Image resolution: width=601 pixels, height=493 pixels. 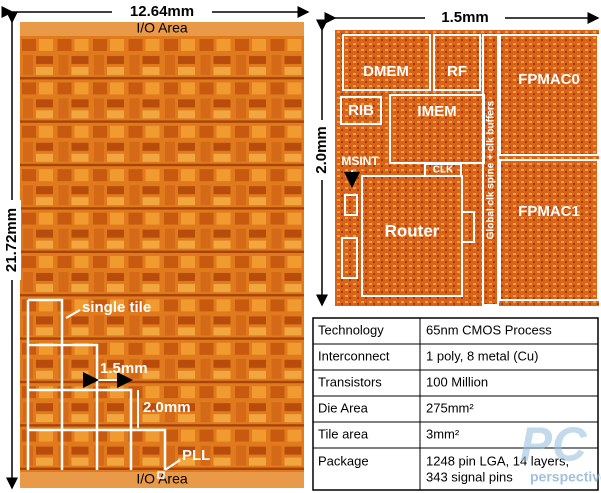 I want to click on block-label: Global clk spine + clk buffers, so click(x=491, y=169).